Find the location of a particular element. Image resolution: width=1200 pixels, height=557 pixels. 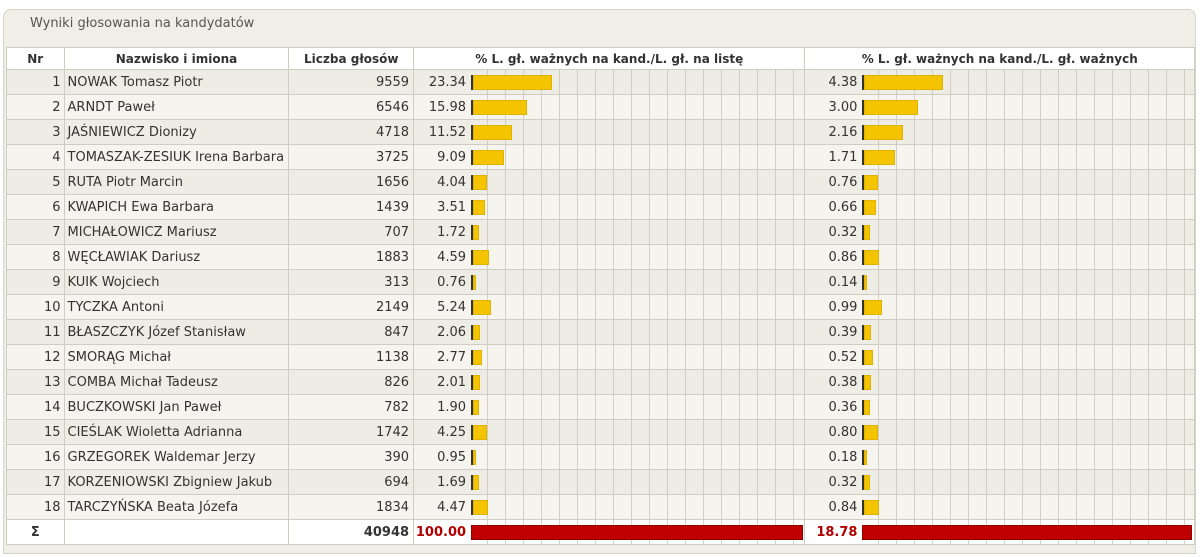

pct-valid-cell: 4.38 is located at coordinates (999, 82).